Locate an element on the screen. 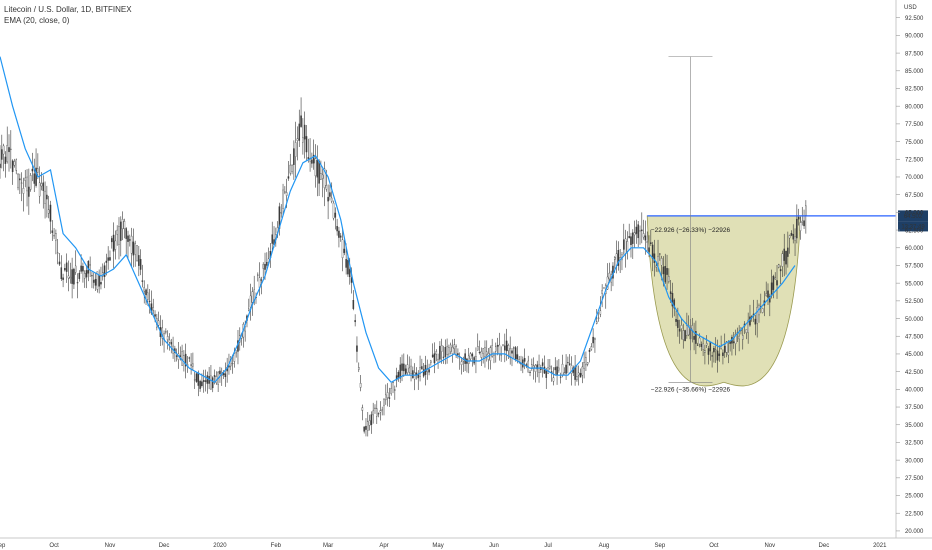 This screenshot has width=932, height=550. x-tick-label: Feb is located at coordinates (276, 546).